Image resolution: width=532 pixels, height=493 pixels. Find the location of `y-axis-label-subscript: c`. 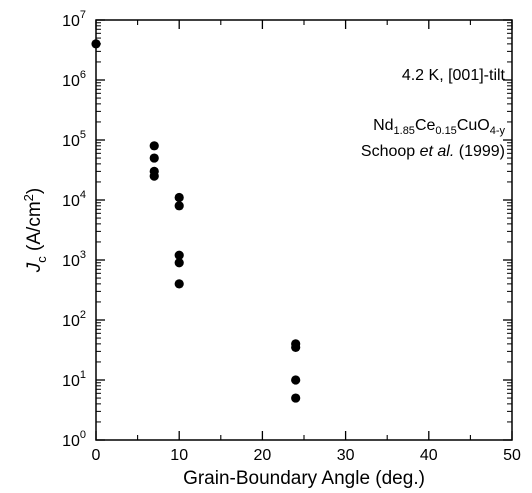

y-axis-label-subscript: c is located at coordinates (41, 259).